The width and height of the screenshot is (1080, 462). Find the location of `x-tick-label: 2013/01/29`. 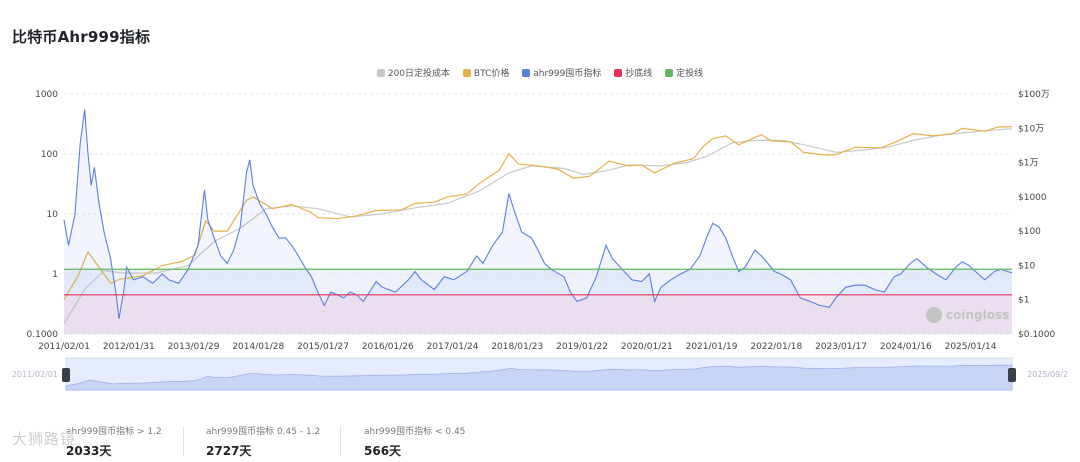

x-tick-label: 2013/01/29 is located at coordinates (194, 347).